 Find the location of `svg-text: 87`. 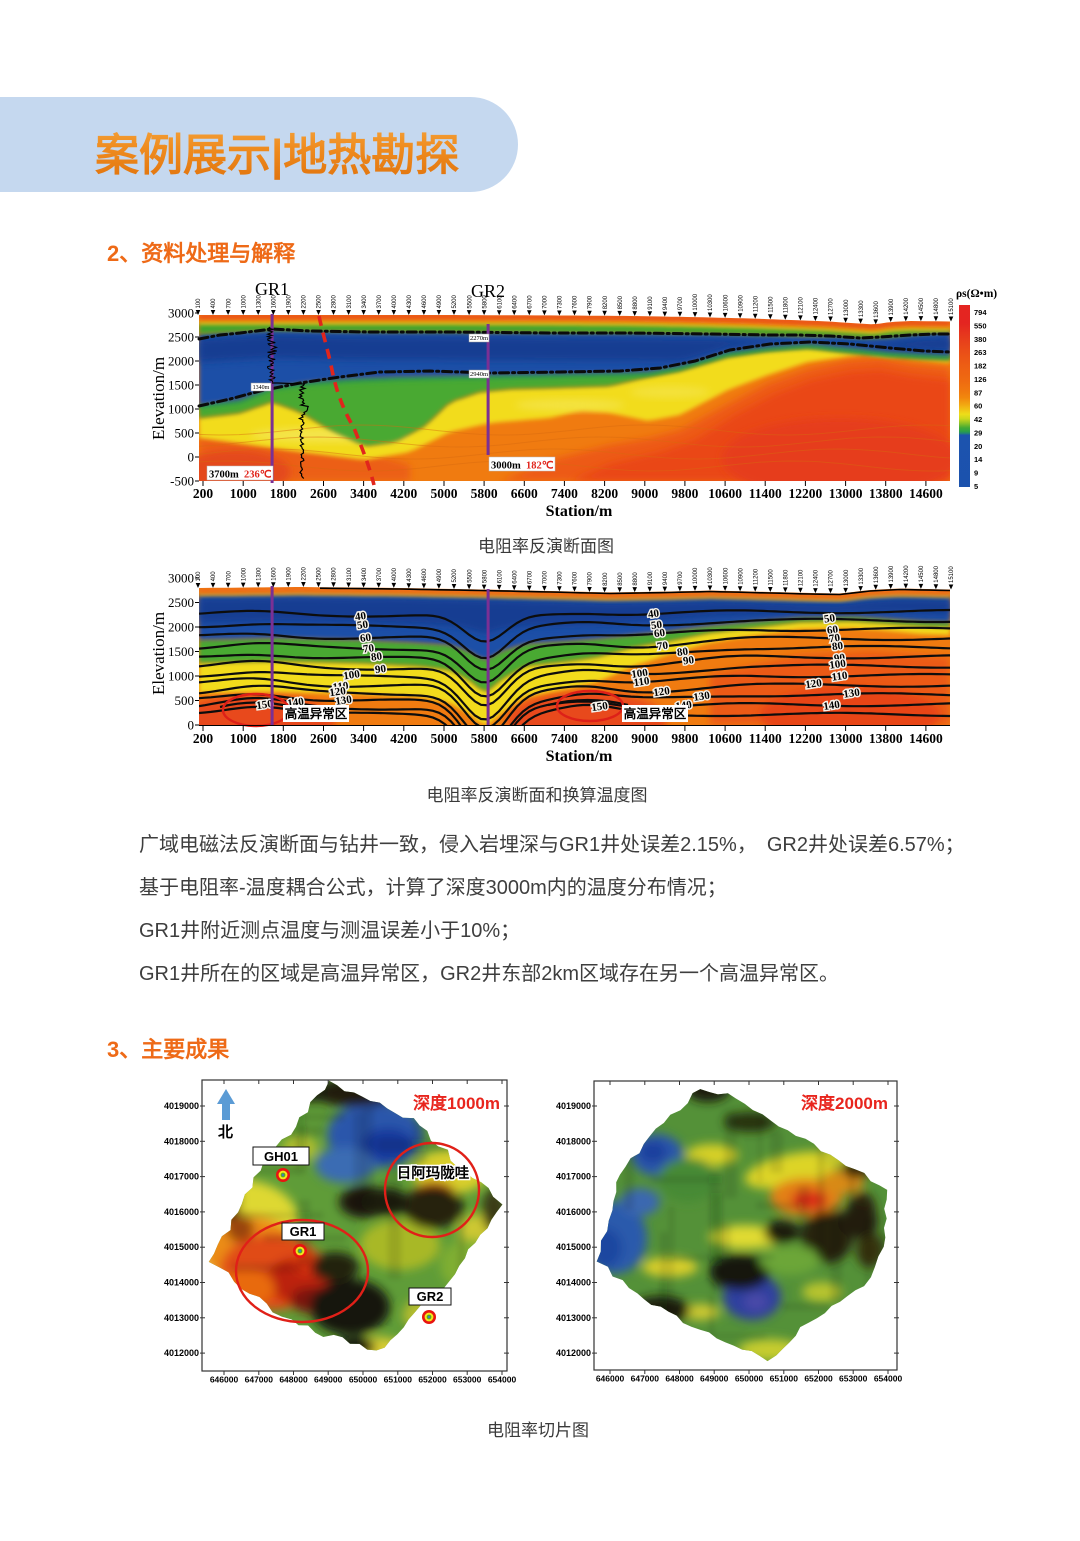

svg-text: 87 is located at coordinates (978, 392).